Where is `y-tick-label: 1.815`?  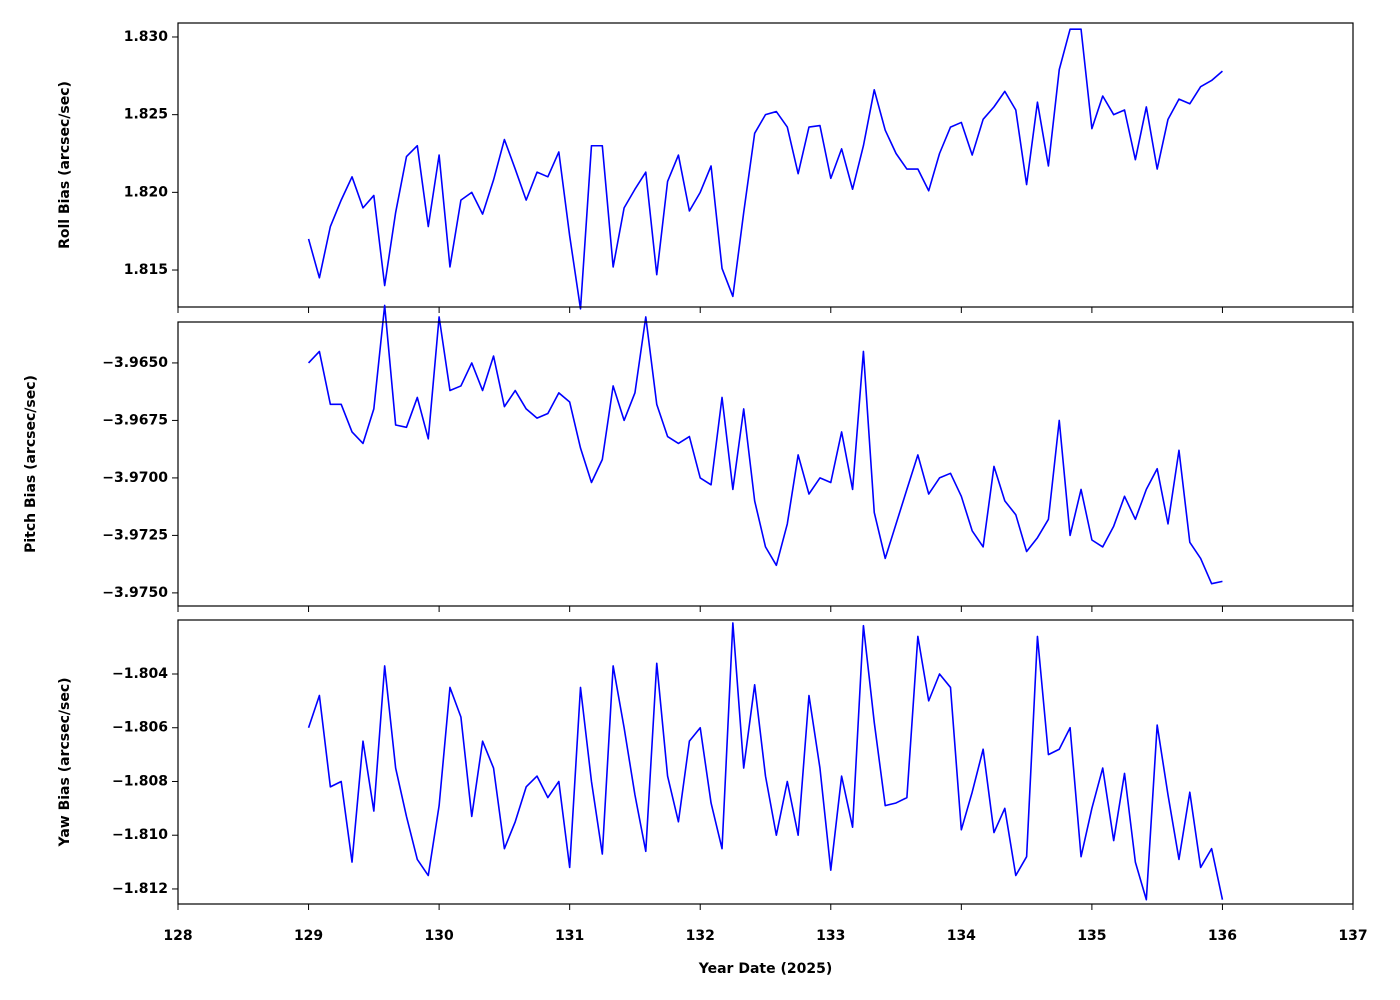
y-tick-label: 1.815 is located at coordinates (146, 270).